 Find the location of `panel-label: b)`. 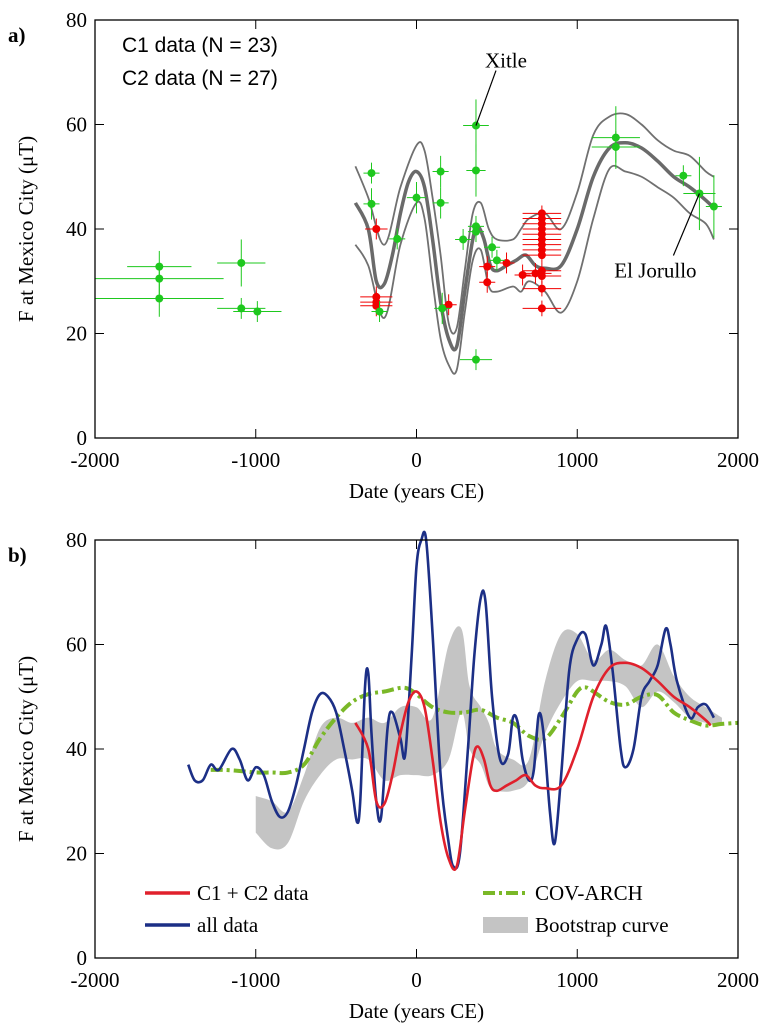

panel-label: b) is located at coordinates (17, 555).